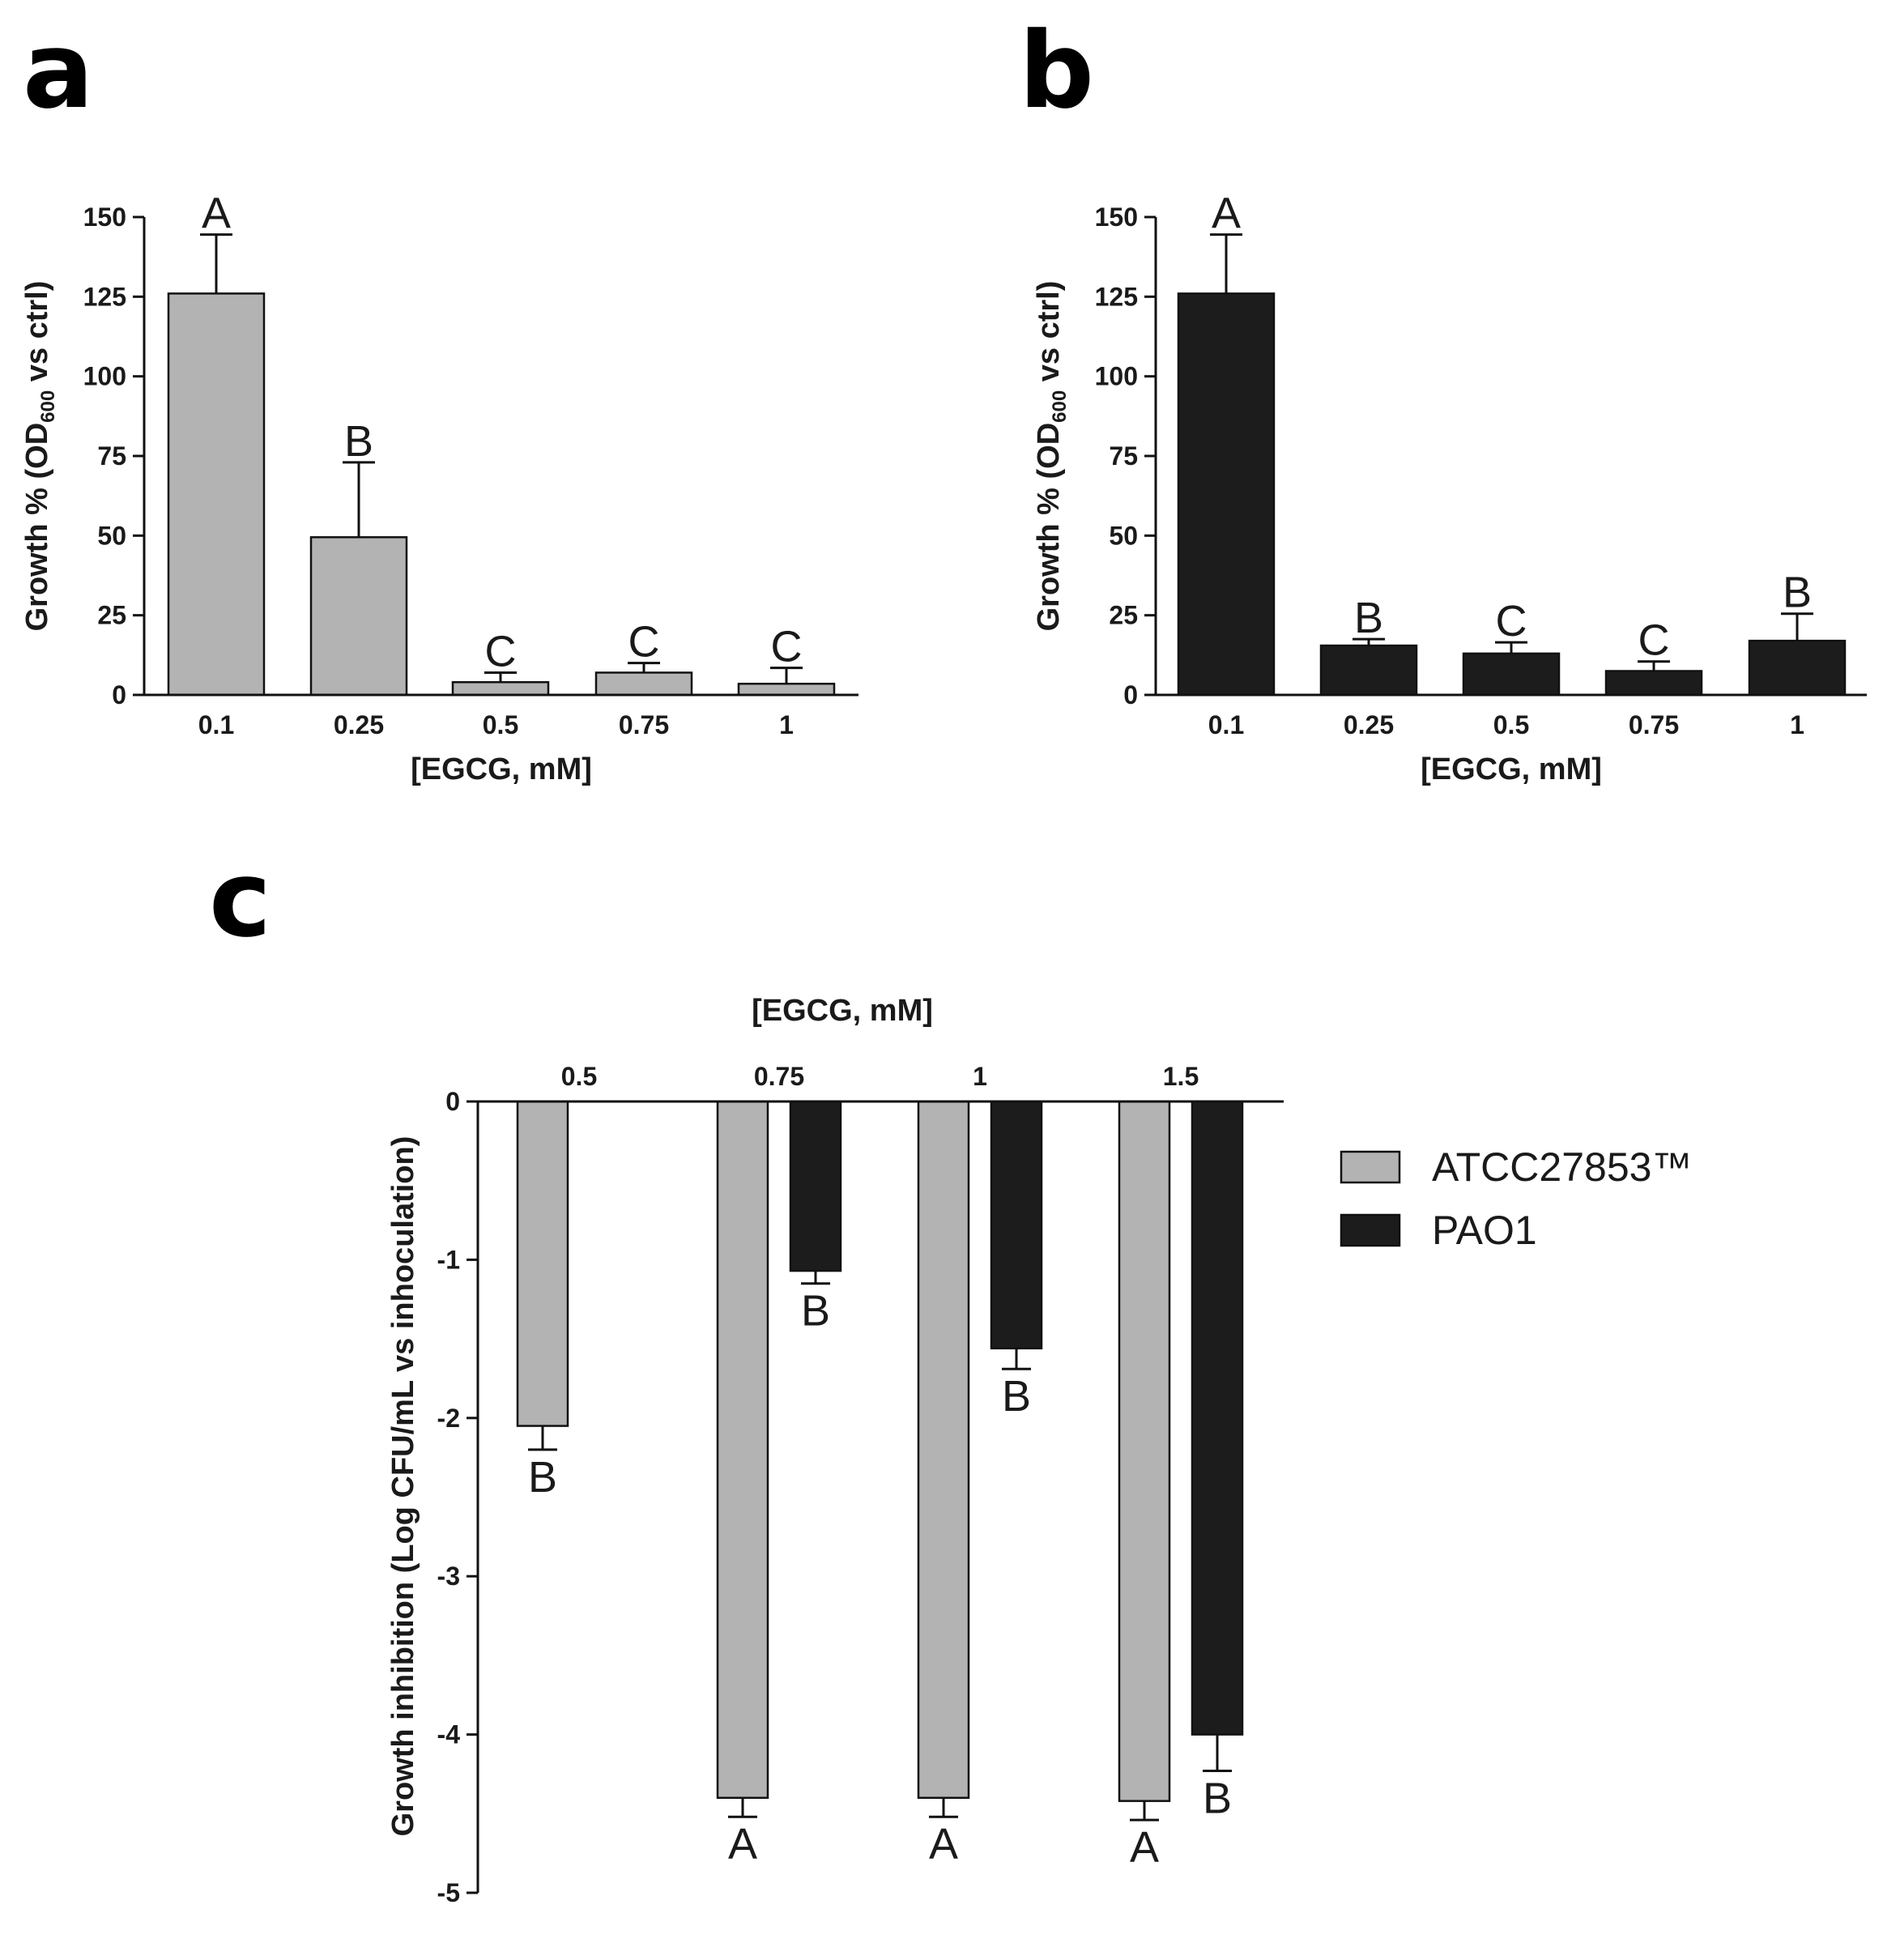 This screenshot has height=1960, width=1900. What do you see at coordinates (240, 899) in the screenshot?
I see `panel-label-c: c` at bounding box center [240, 899].